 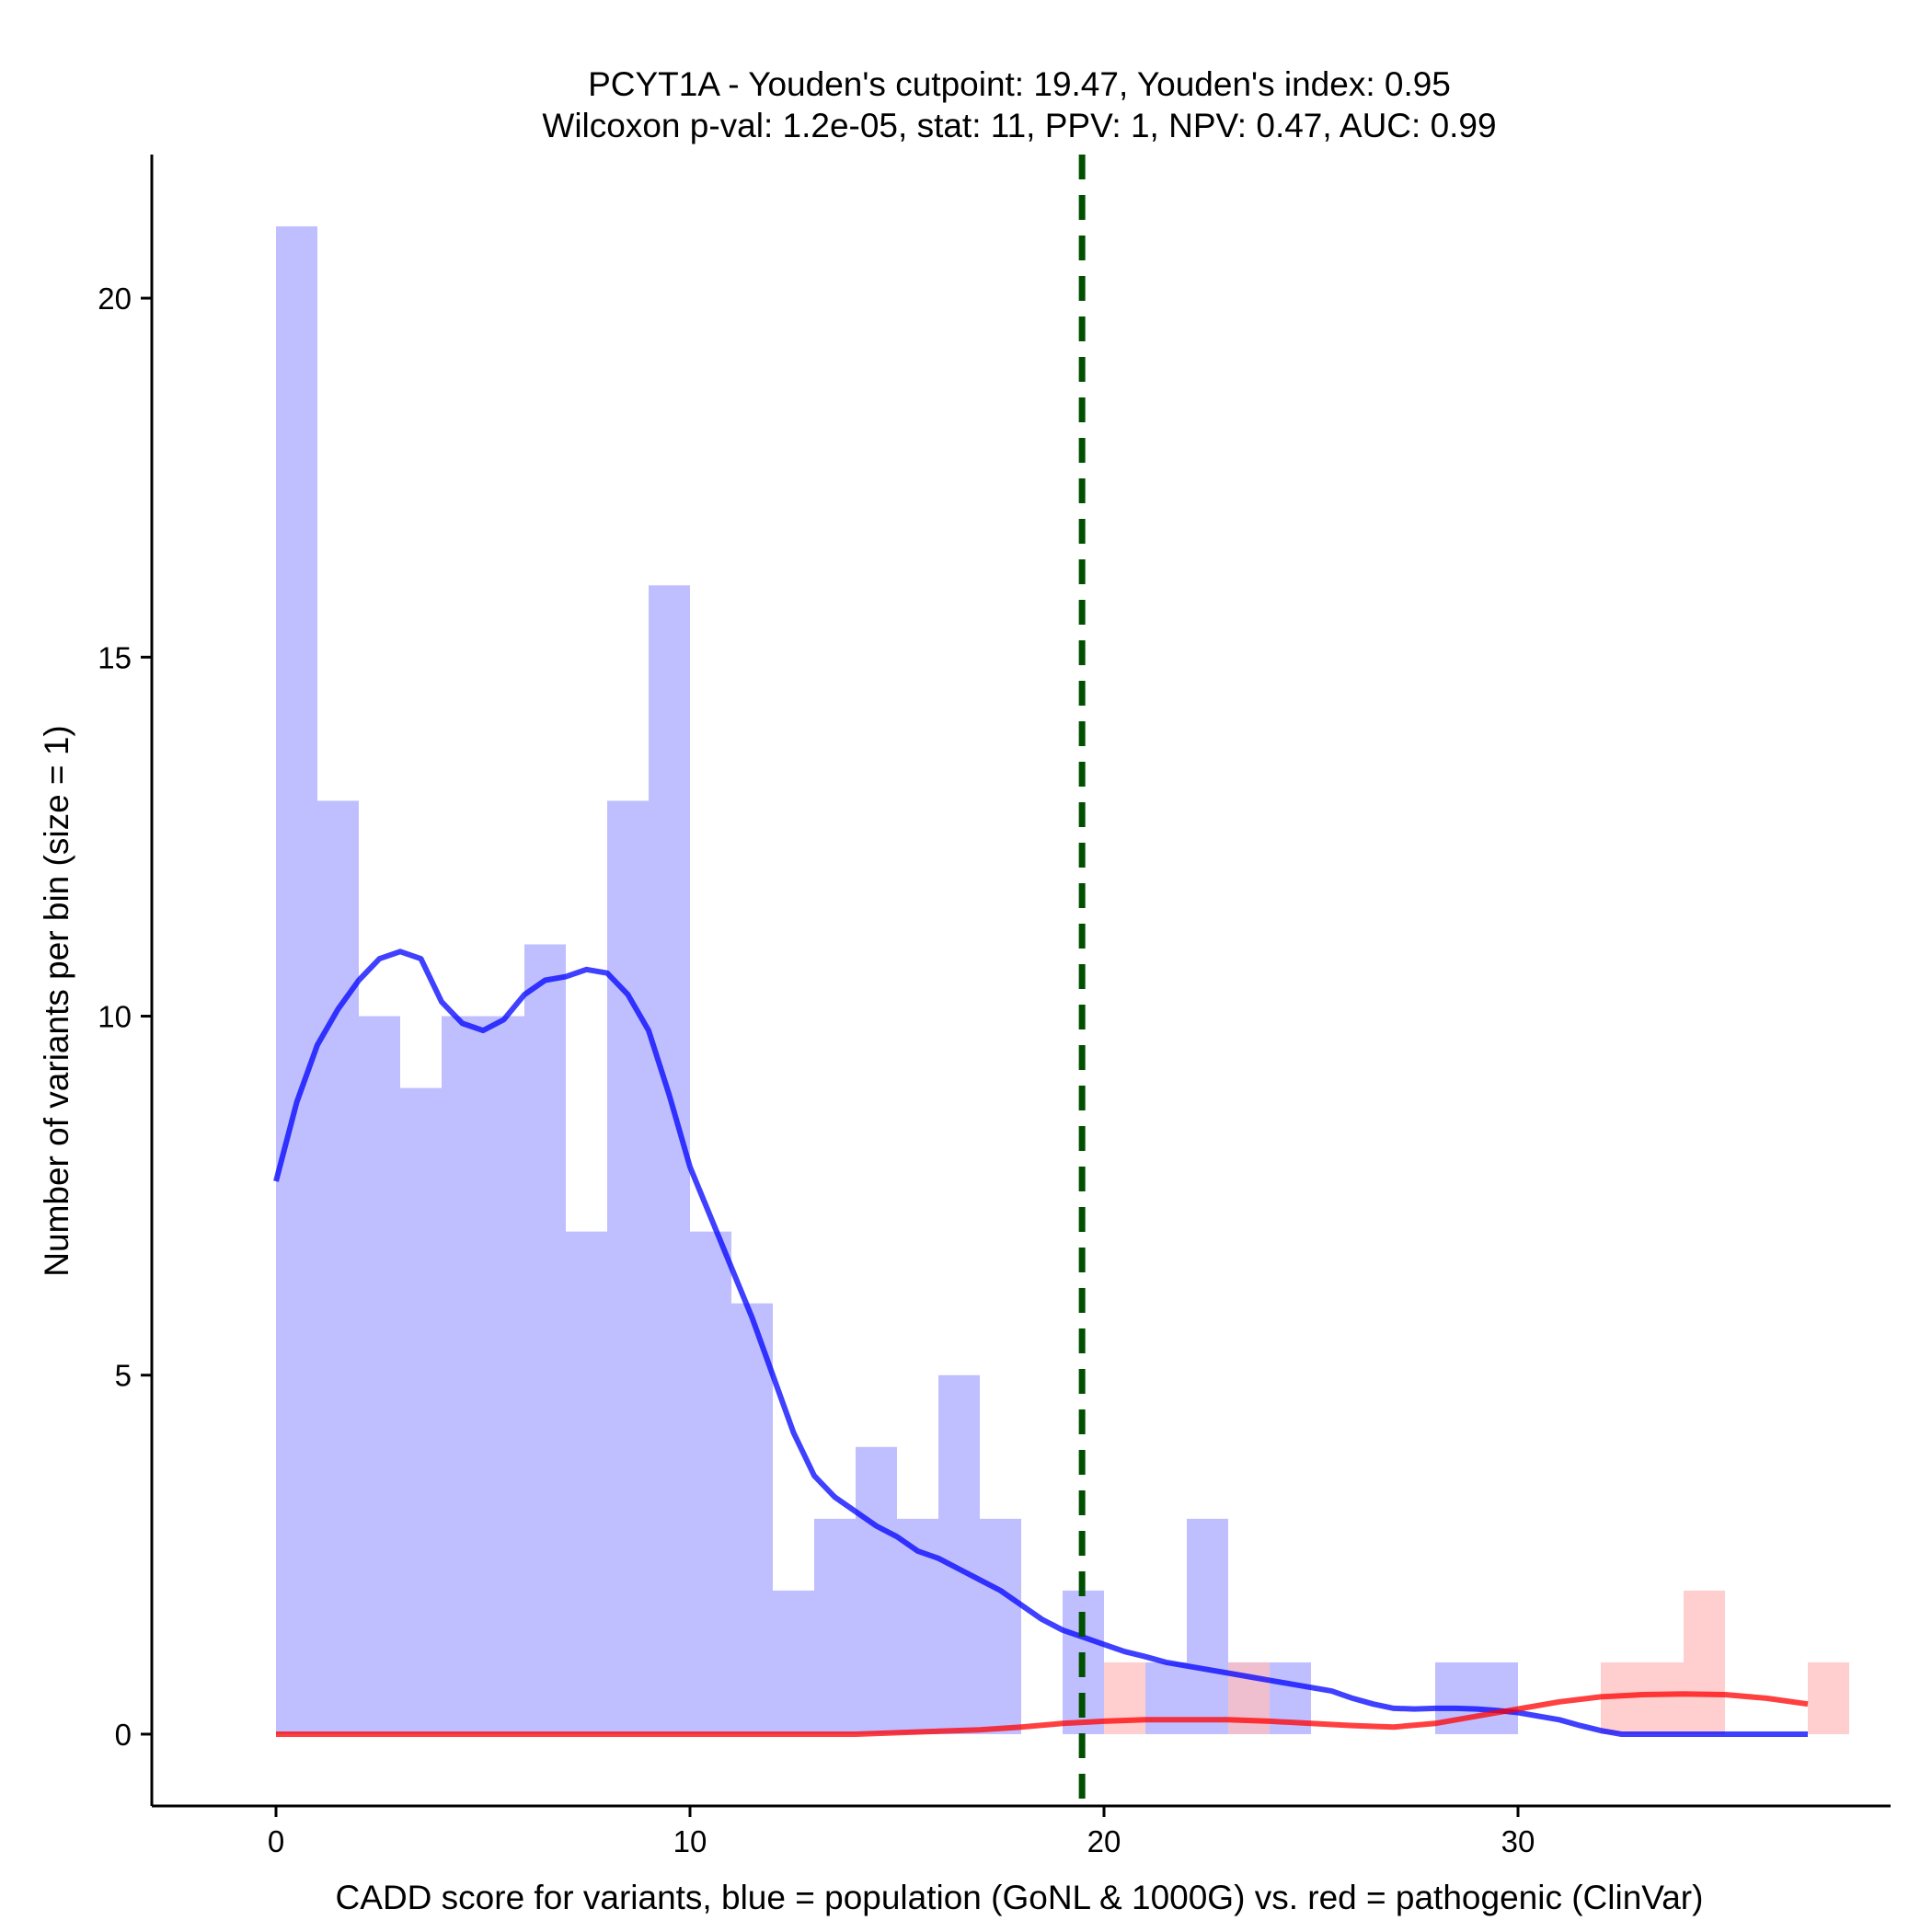 What do you see at coordinates (56, 1000) in the screenshot?
I see `y-axis-label: Number of variants per bin (size = 1)` at bounding box center [56, 1000].